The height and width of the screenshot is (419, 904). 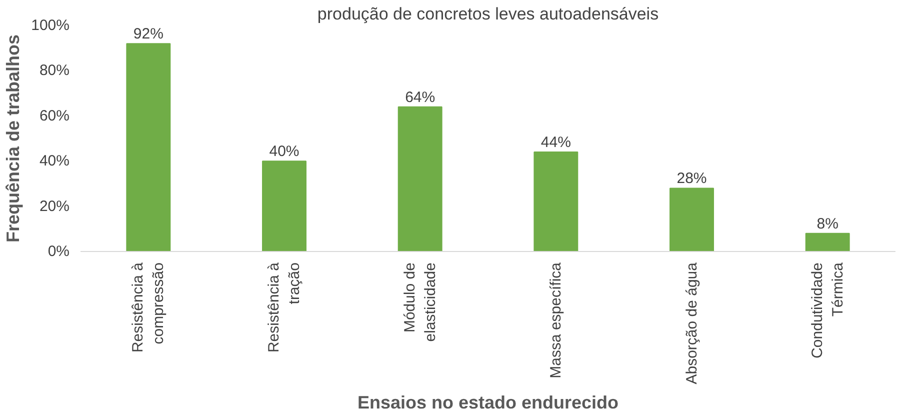 What do you see at coordinates (13, 138) in the screenshot?
I see `y-axis-title: Frequência de trabalhos` at bounding box center [13, 138].